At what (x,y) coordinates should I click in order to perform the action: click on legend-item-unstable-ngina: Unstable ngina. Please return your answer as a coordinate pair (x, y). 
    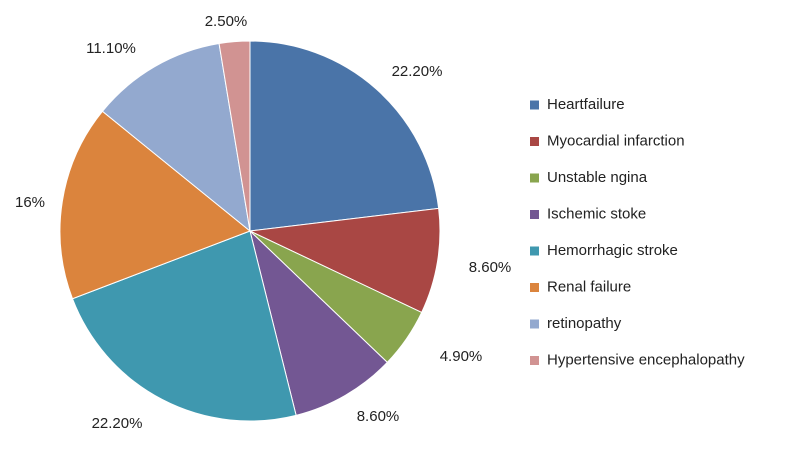
    Looking at the image, I should click on (589, 177).